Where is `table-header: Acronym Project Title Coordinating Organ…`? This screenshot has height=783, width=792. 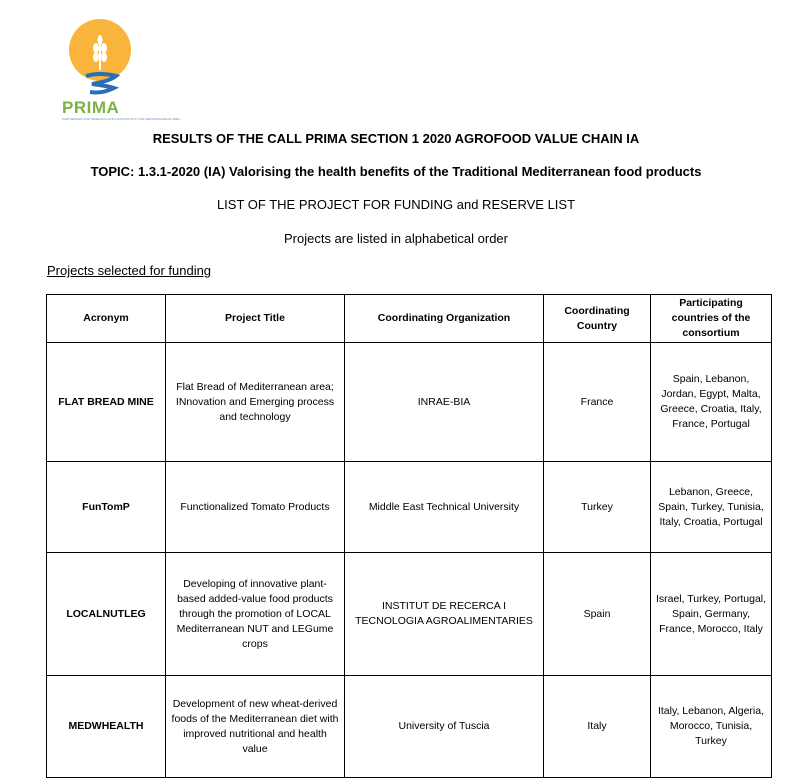 table-header: Acronym Project Title Coordinating Organ… is located at coordinates (409, 318).